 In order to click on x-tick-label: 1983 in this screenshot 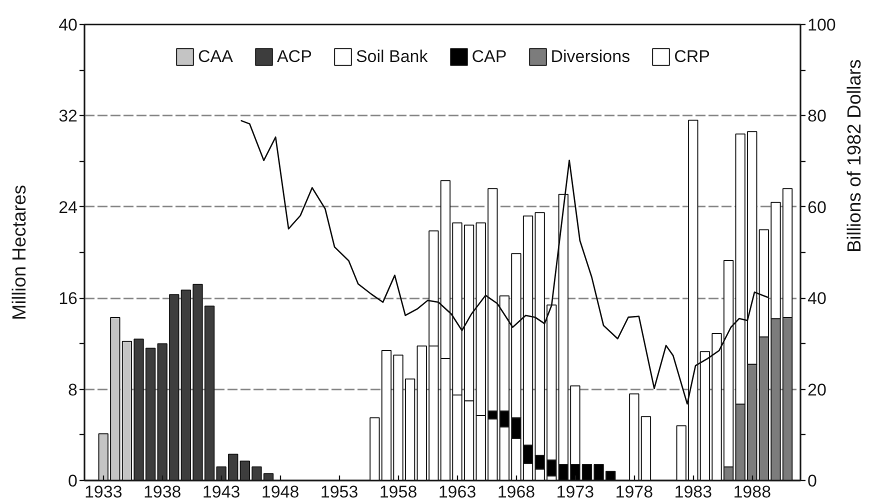, I will do `click(693, 492)`.